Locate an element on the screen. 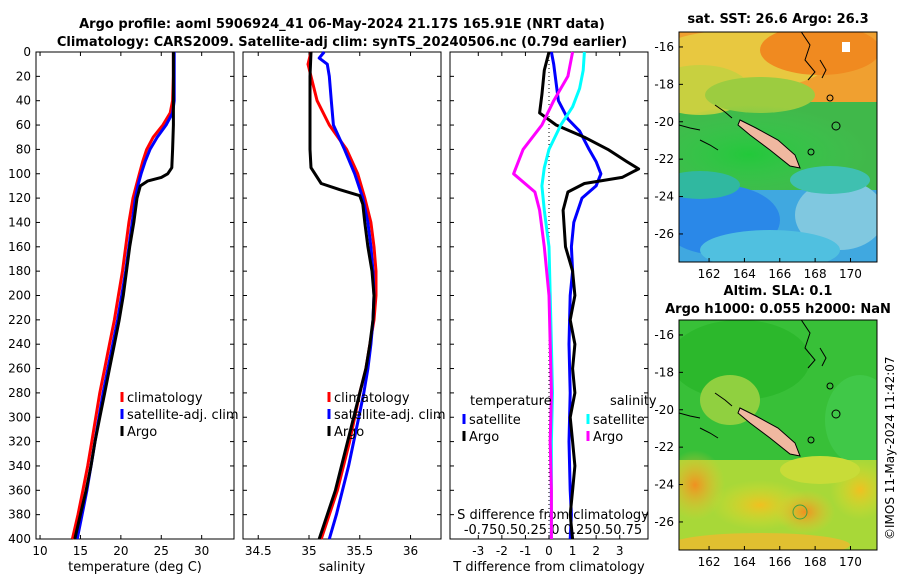  x-tick-label: 1 is located at coordinates (573, 551).